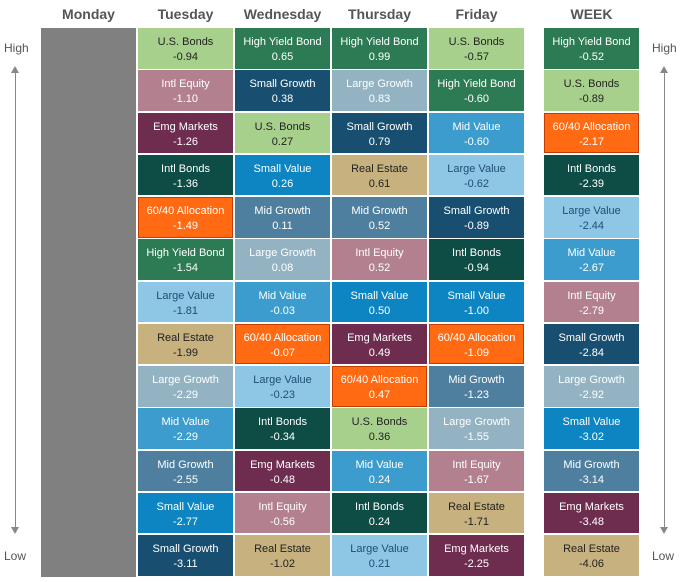 The image size is (685, 582). Describe the element at coordinates (664, 530) in the screenshot. I see `down-arrow-icon-right` at that location.